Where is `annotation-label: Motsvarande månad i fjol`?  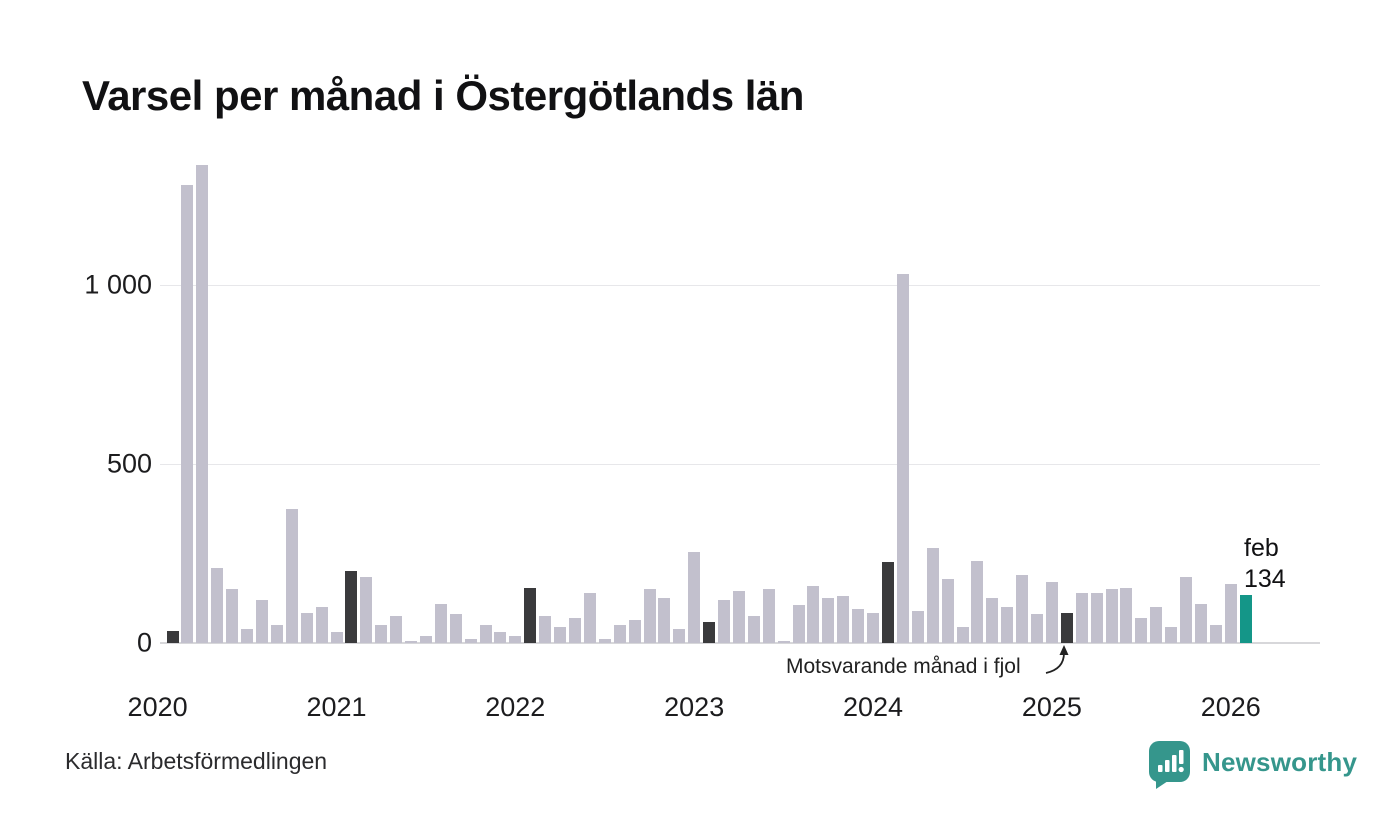 annotation-label: Motsvarande månad i fjol is located at coordinates (903, 666).